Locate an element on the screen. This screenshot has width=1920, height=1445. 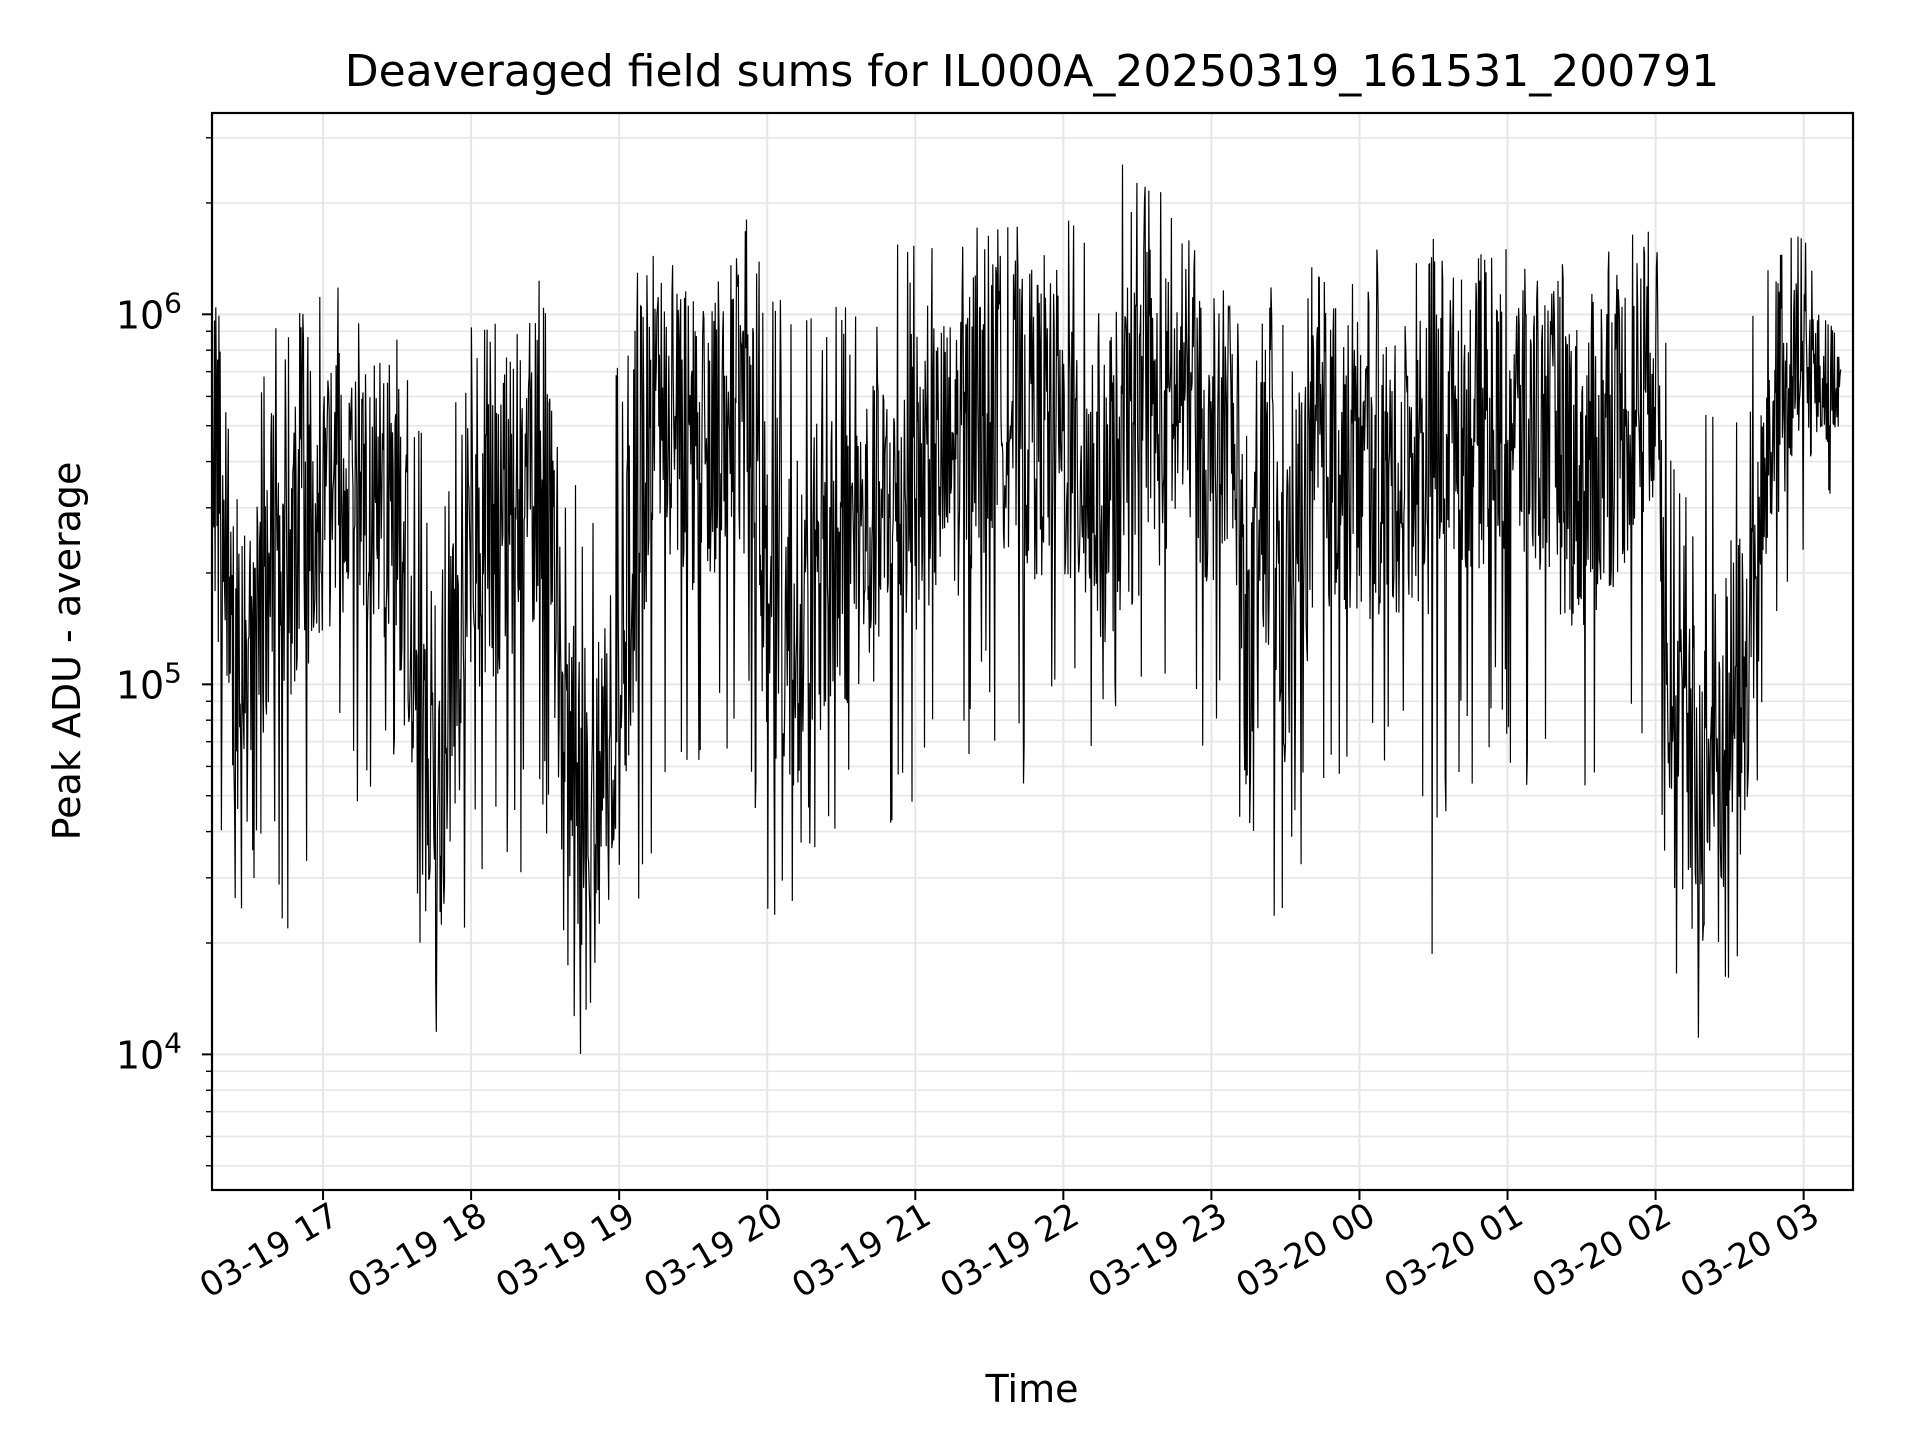
y-tick-label: 10⁴ is located at coordinates (149, 1051).